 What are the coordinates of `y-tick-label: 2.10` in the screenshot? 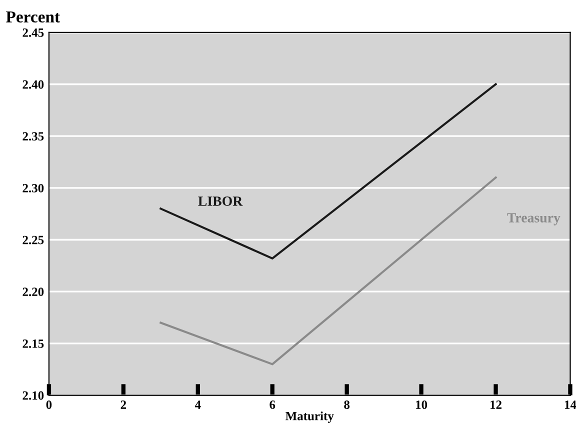 It's located at (33, 395).